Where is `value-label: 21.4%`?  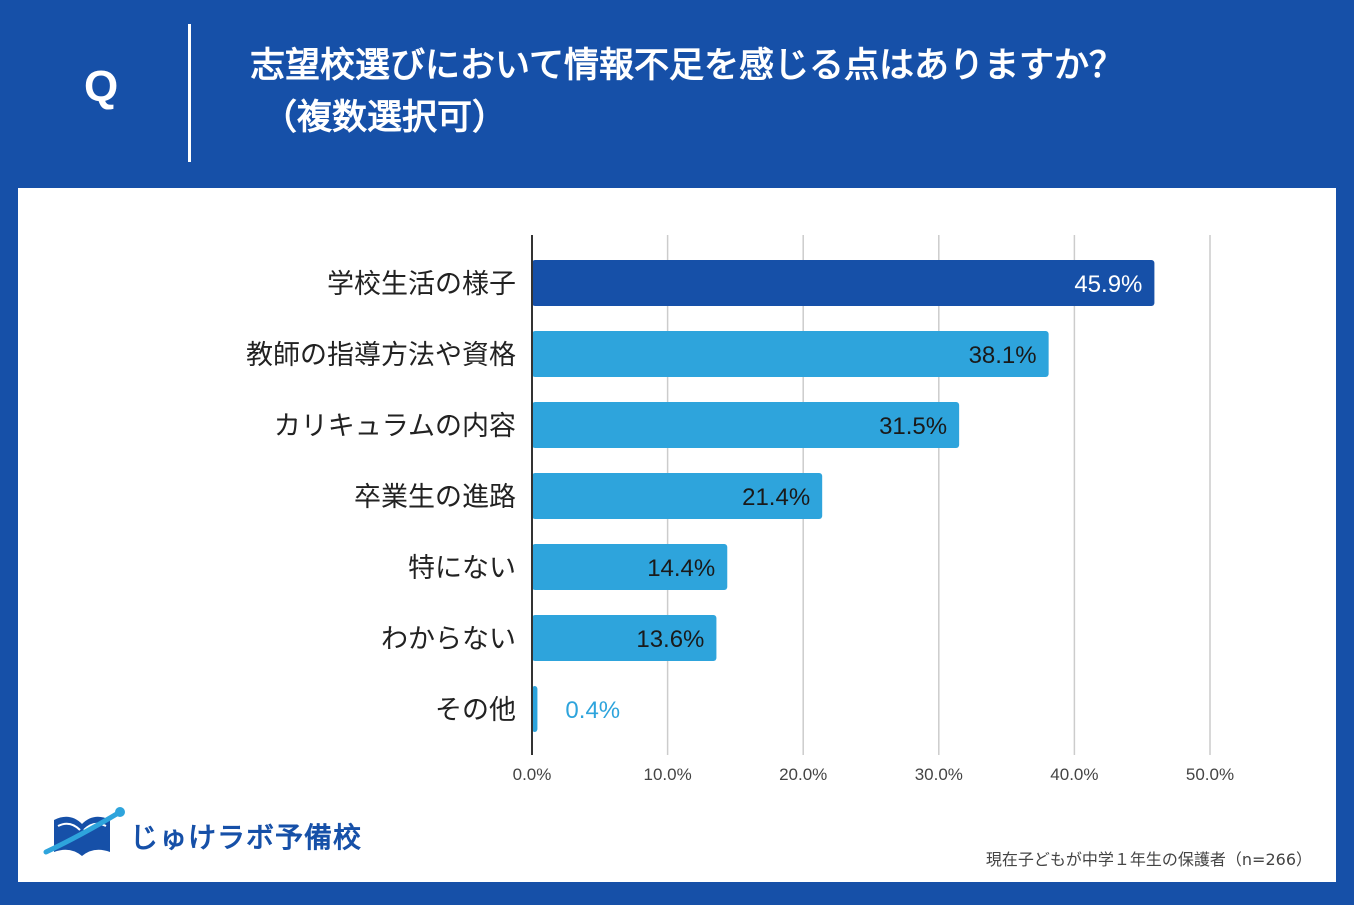 value-label: 21.4% is located at coordinates (776, 497).